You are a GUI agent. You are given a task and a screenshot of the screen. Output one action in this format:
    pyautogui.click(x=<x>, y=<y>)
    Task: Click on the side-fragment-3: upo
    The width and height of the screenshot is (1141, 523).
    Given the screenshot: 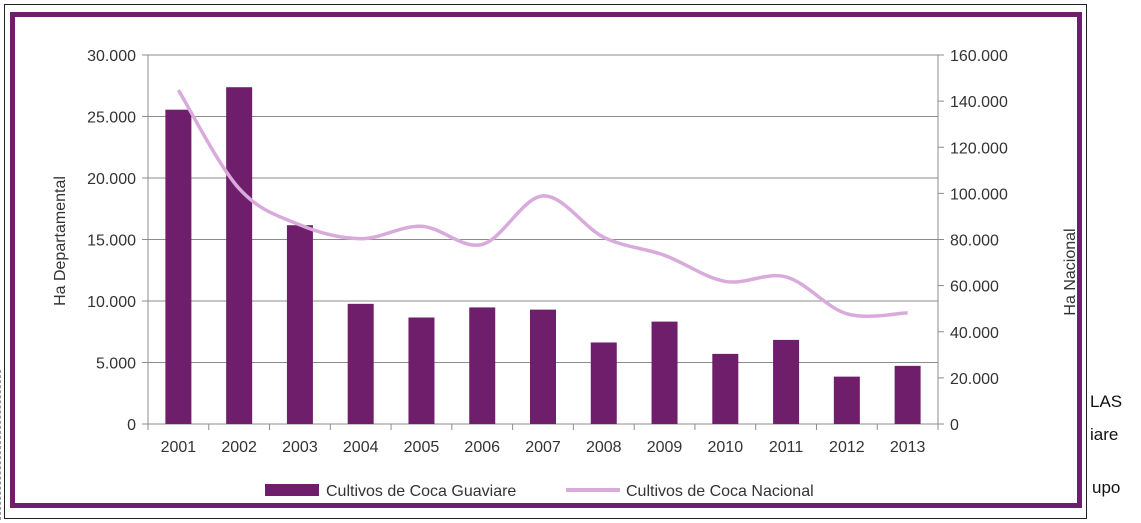 What is the action you would take?
    pyautogui.click(x=1106, y=487)
    